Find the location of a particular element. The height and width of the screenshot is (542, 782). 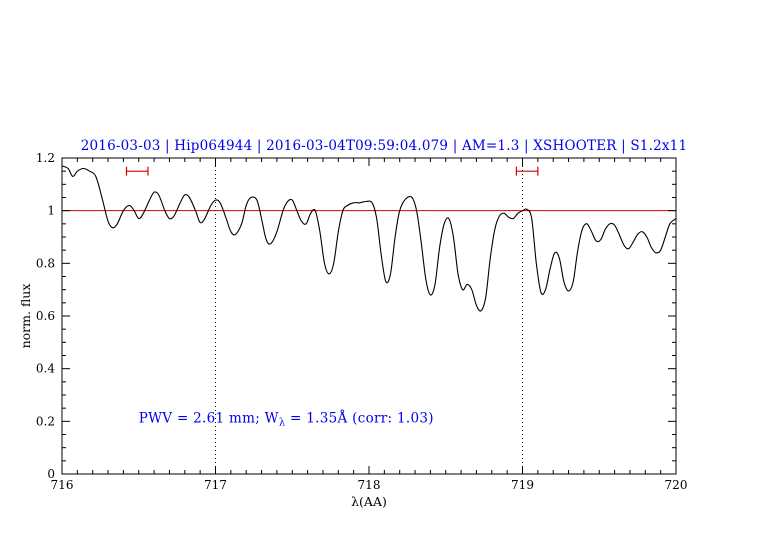

y-tick-label: 0.8 is located at coordinates (45, 263).